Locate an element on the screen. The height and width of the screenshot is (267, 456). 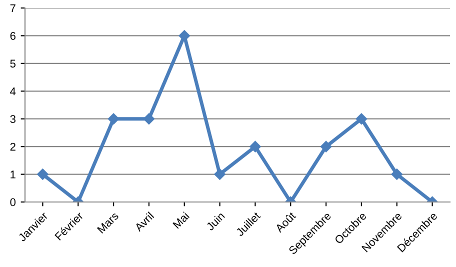
x-tick-label: Juin is located at coordinates (216, 222).